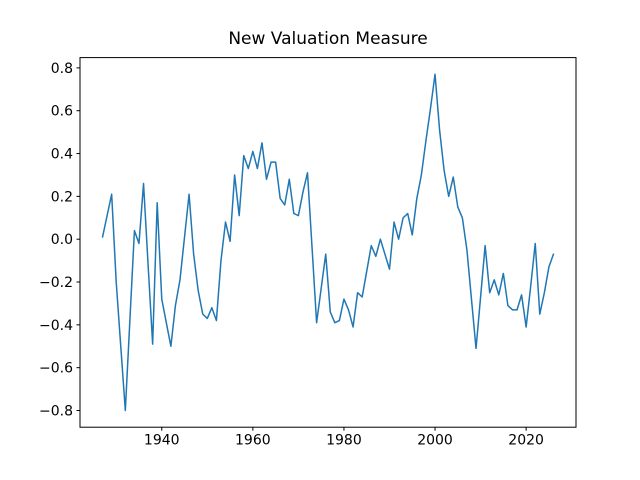 This screenshot has width=640, height=480. What do you see at coordinates (62, 240) in the screenshot?
I see `y-axis-tick-label: 0.0` at bounding box center [62, 240].